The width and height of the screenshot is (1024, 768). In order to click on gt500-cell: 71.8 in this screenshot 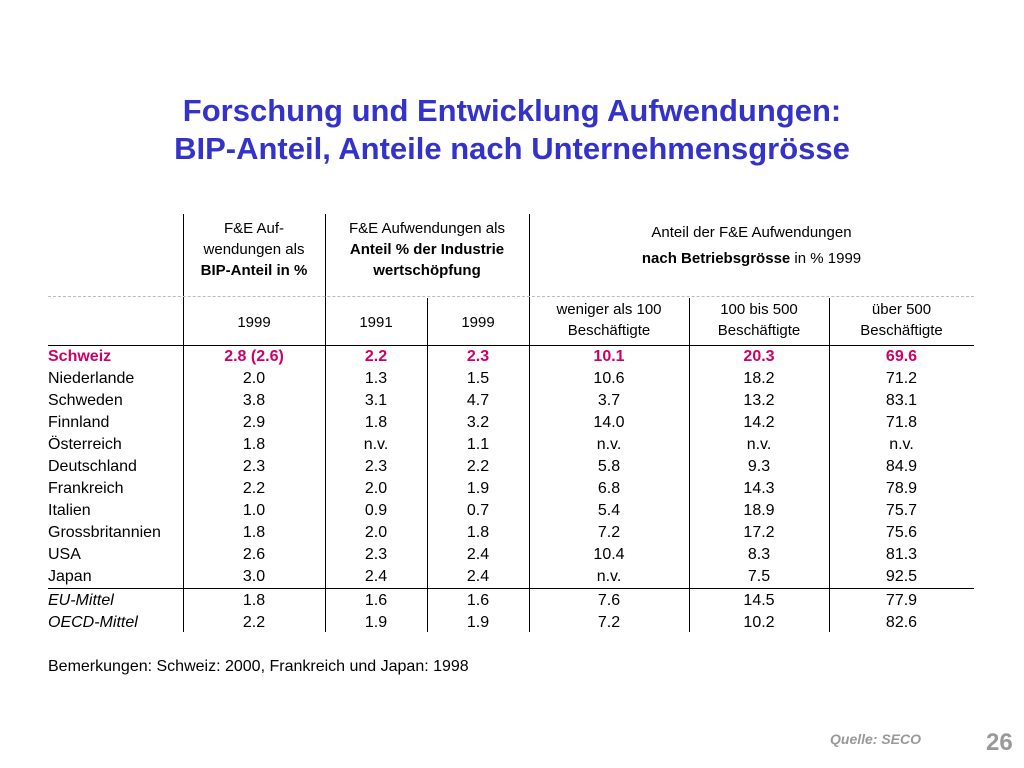, I will do `click(901, 422)`.